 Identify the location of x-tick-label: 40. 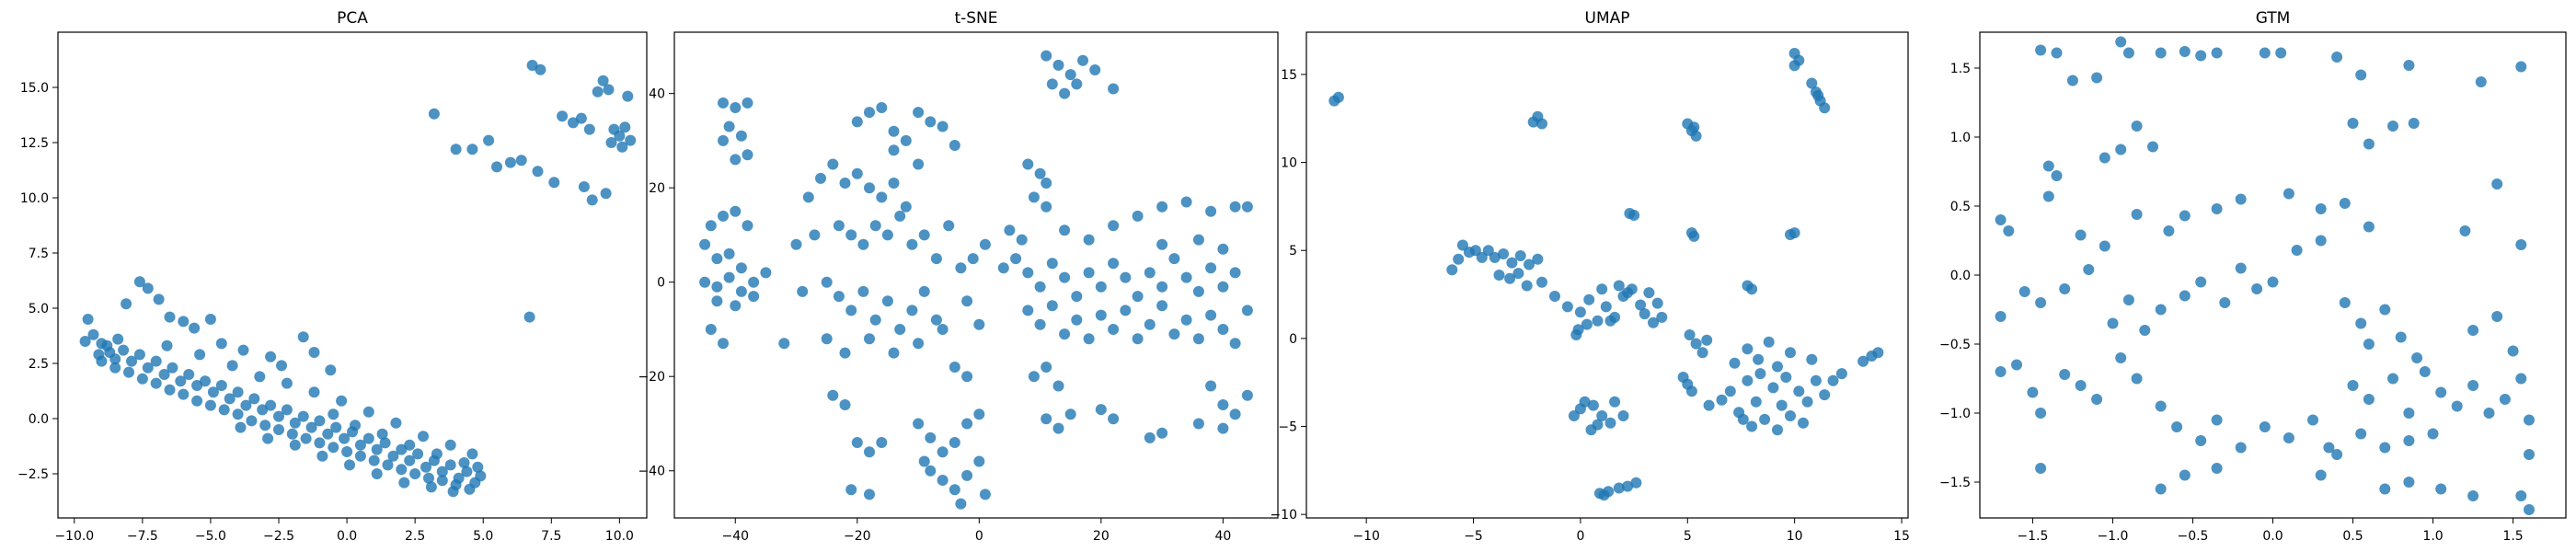
(1222, 536).